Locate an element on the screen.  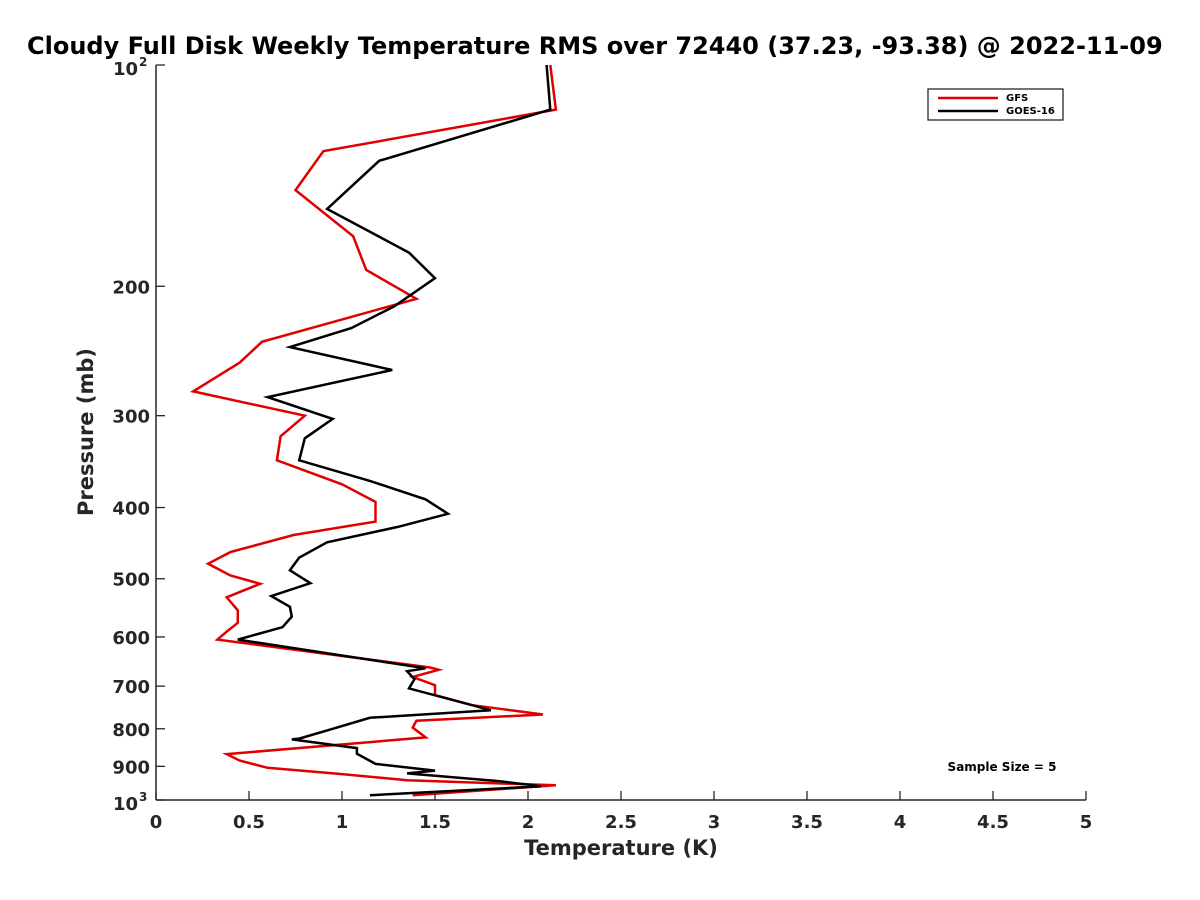
legend-label-gfs: GFS is located at coordinates (1017, 98).